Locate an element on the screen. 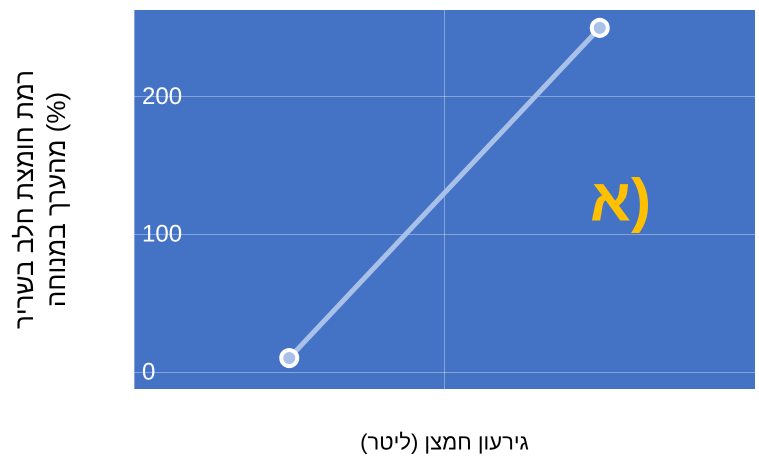 Image resolution: width=759 pixels, height=458 pixels. y-tick-label: 100 is located at coordinates (162, 234).